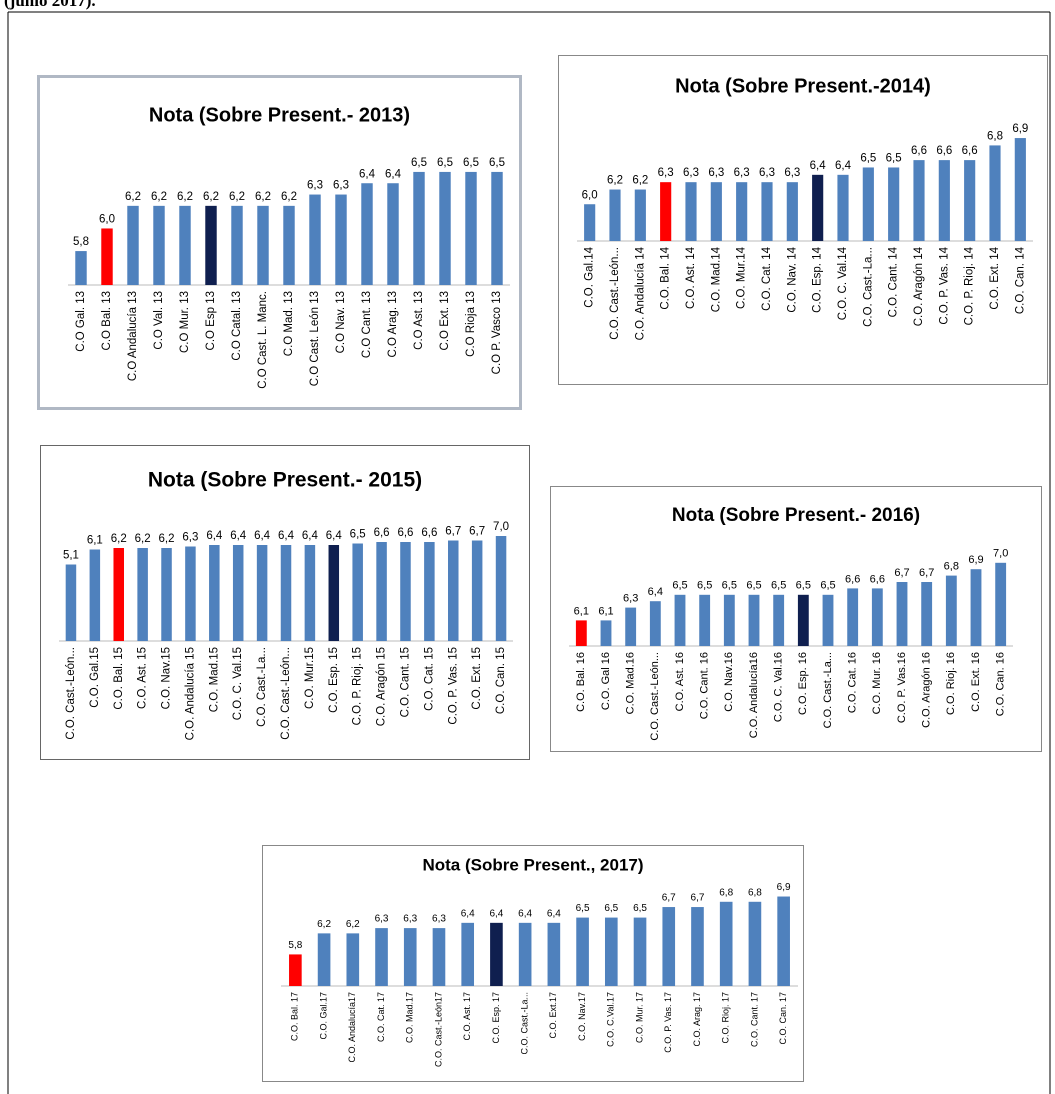  Describe the element at coordinates (680, 681) in the screenshot. I see `x-tick-label: C.O. Ast. 16` at that location.